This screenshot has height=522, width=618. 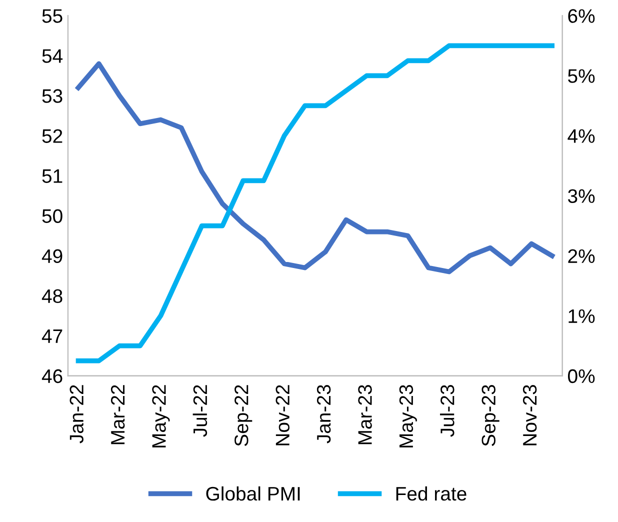 I want to click on x-tick-label: Mar-22, so click(x=117, y=414).